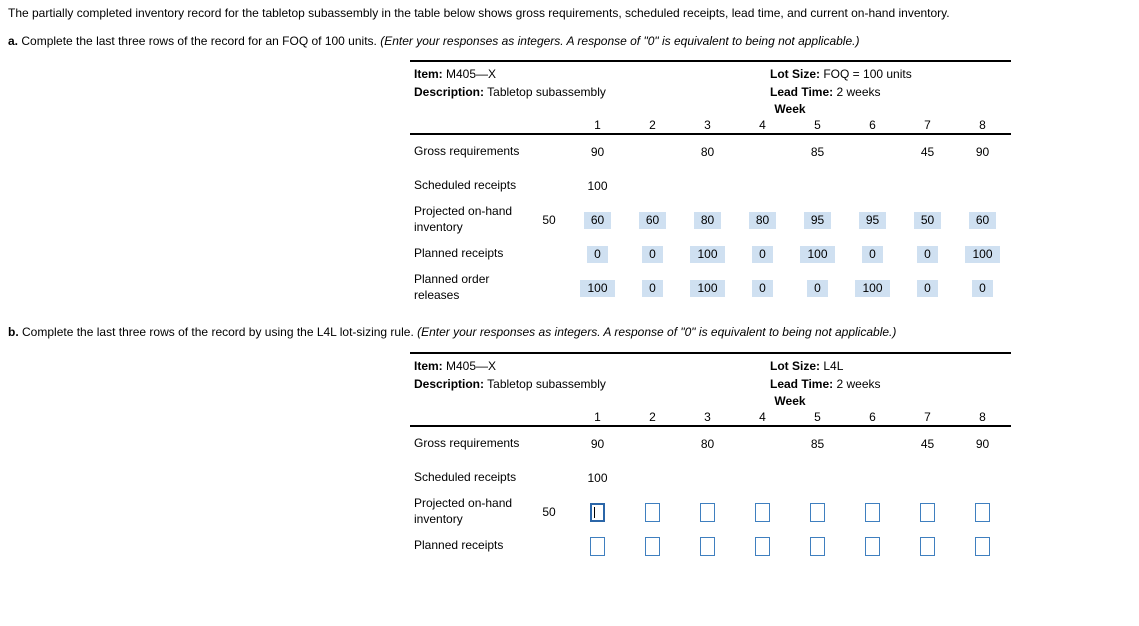 The width and height of the screenshot is (1139, 626). I want to click on part-a-label: a., so click(13, 41).